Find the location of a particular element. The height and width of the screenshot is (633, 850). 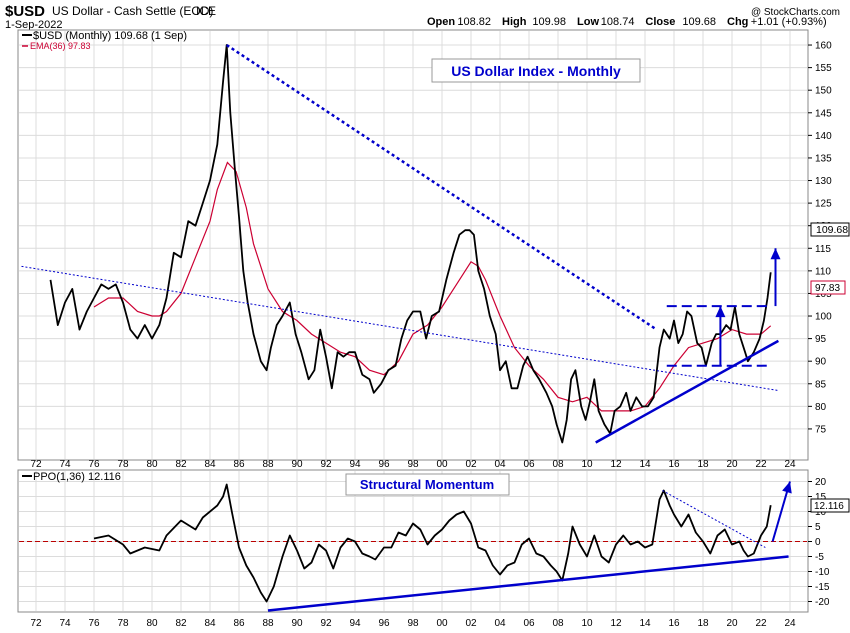

ppo-title-box: Structural Momentum is located at coordinates (427, 484).